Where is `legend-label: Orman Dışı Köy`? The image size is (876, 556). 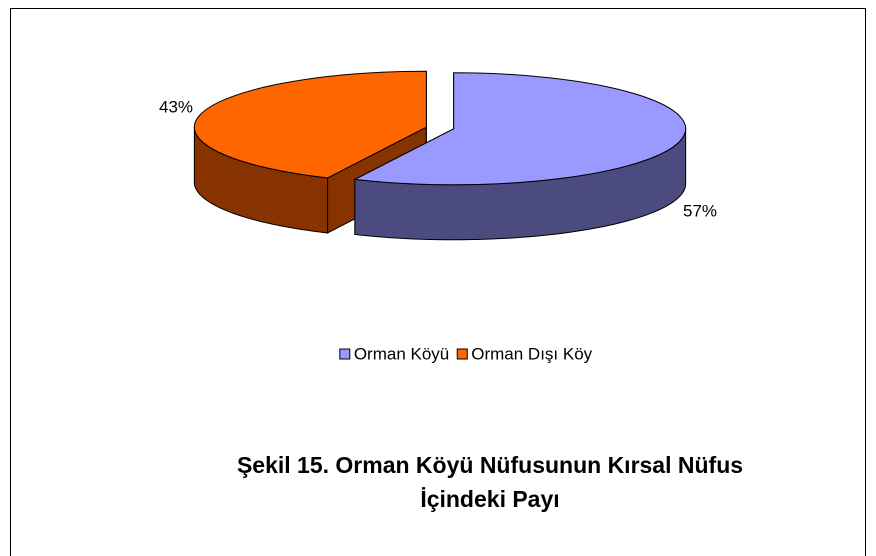 legend-label: Orman Dışı Köy is located at coordinates (531, 353).